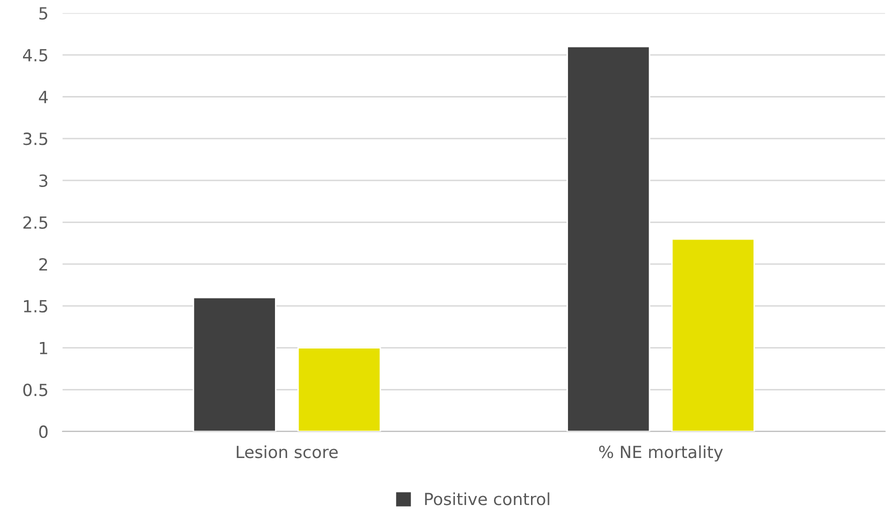 This screenshot has height=523, width=894. Describe the element at coordinates (35, 139) in the screenshot. I see `y-tick-label: 3.5` at that location.